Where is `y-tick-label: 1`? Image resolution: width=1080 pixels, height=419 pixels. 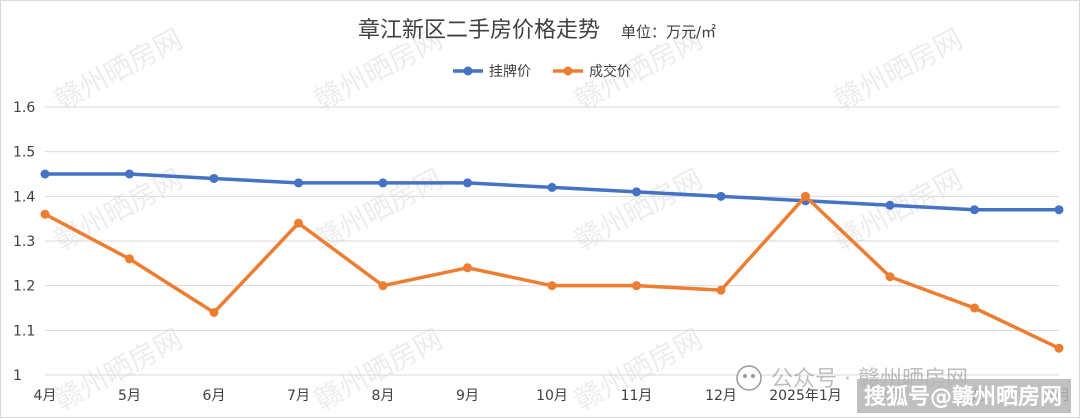
y-tick-label: 1 is located at coordinates (17, 376).